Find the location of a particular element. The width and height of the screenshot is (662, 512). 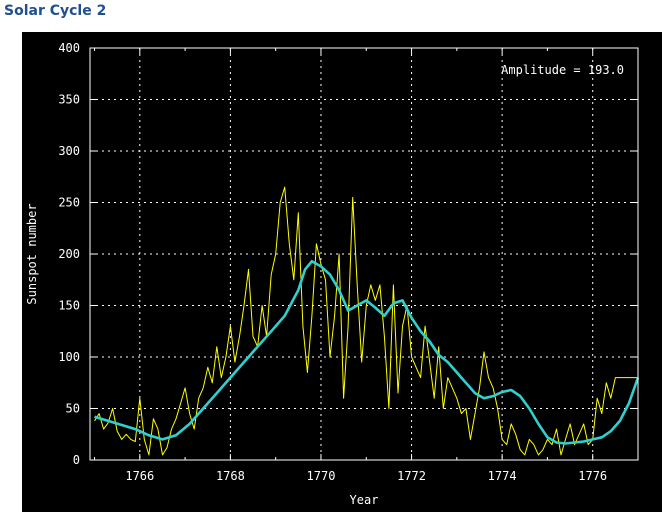

x-tick-label: 1772 is located at coordinates (411, 476).